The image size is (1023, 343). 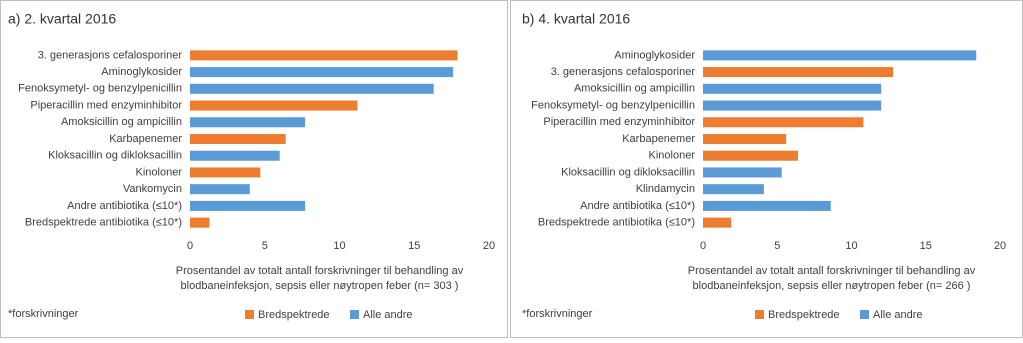 What do you see at coordinates (576, 19) in the screenshot?
I see `chart-title: b) 4. kvartal 2016` at bounding box center [576, 19].